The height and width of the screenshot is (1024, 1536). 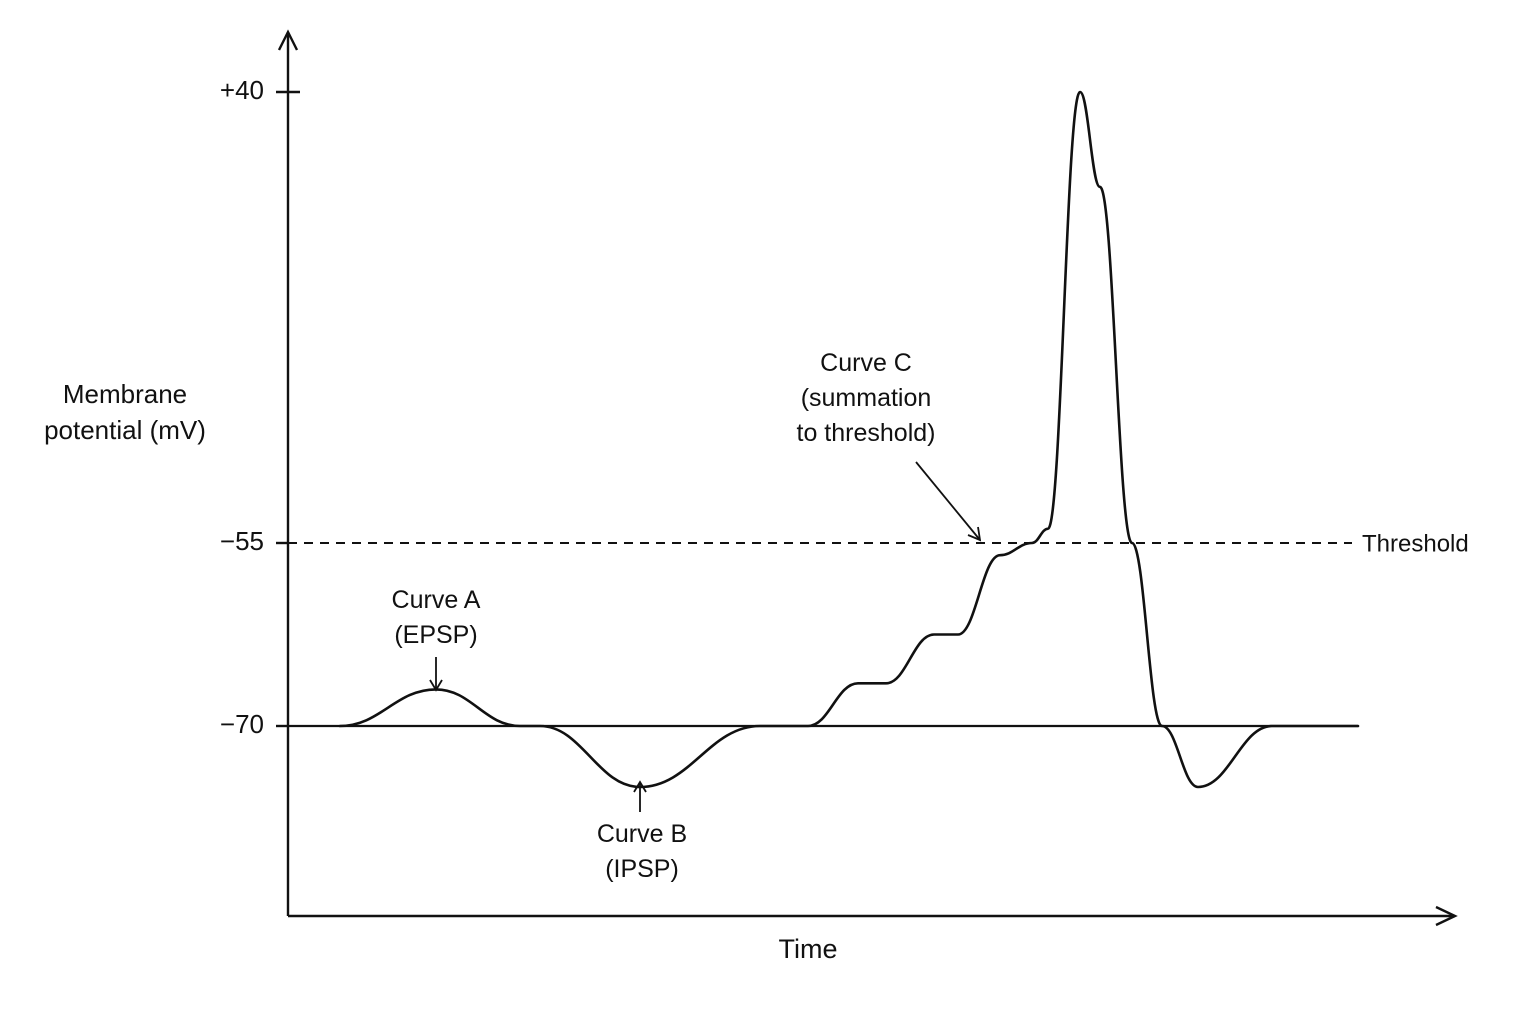 What do you see at coordinates (640, 796) in the screenshot?
I see `curve-b-pointer-arrow` at bounding box center [640, 796].